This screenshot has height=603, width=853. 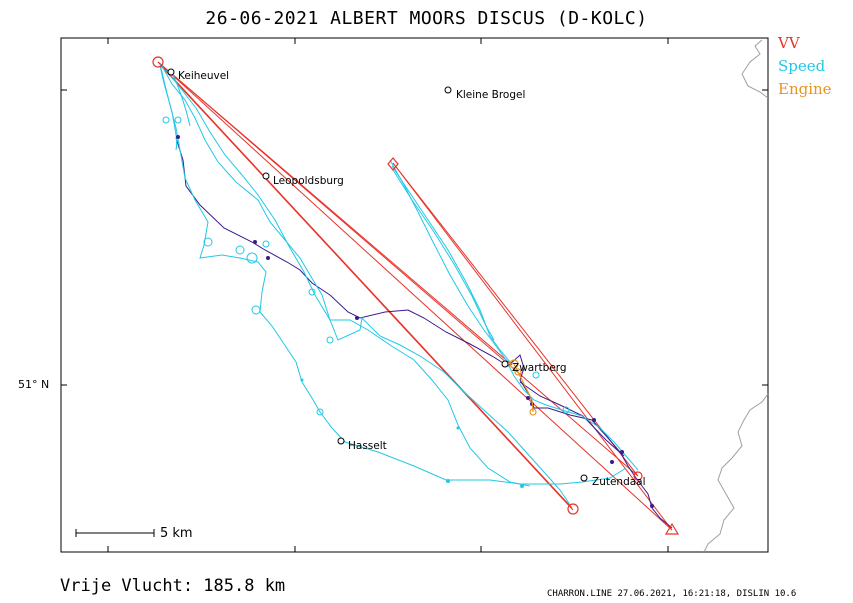 I want to click on engine-track, so click(x=523, y=387).